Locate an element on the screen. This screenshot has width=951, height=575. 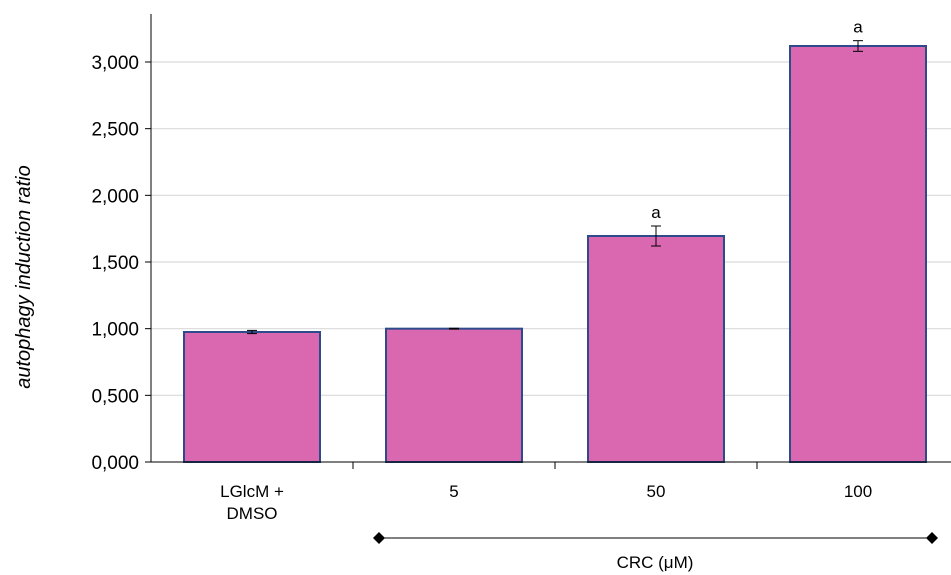
significance-labels: aa is located at coordinates (757, 120).